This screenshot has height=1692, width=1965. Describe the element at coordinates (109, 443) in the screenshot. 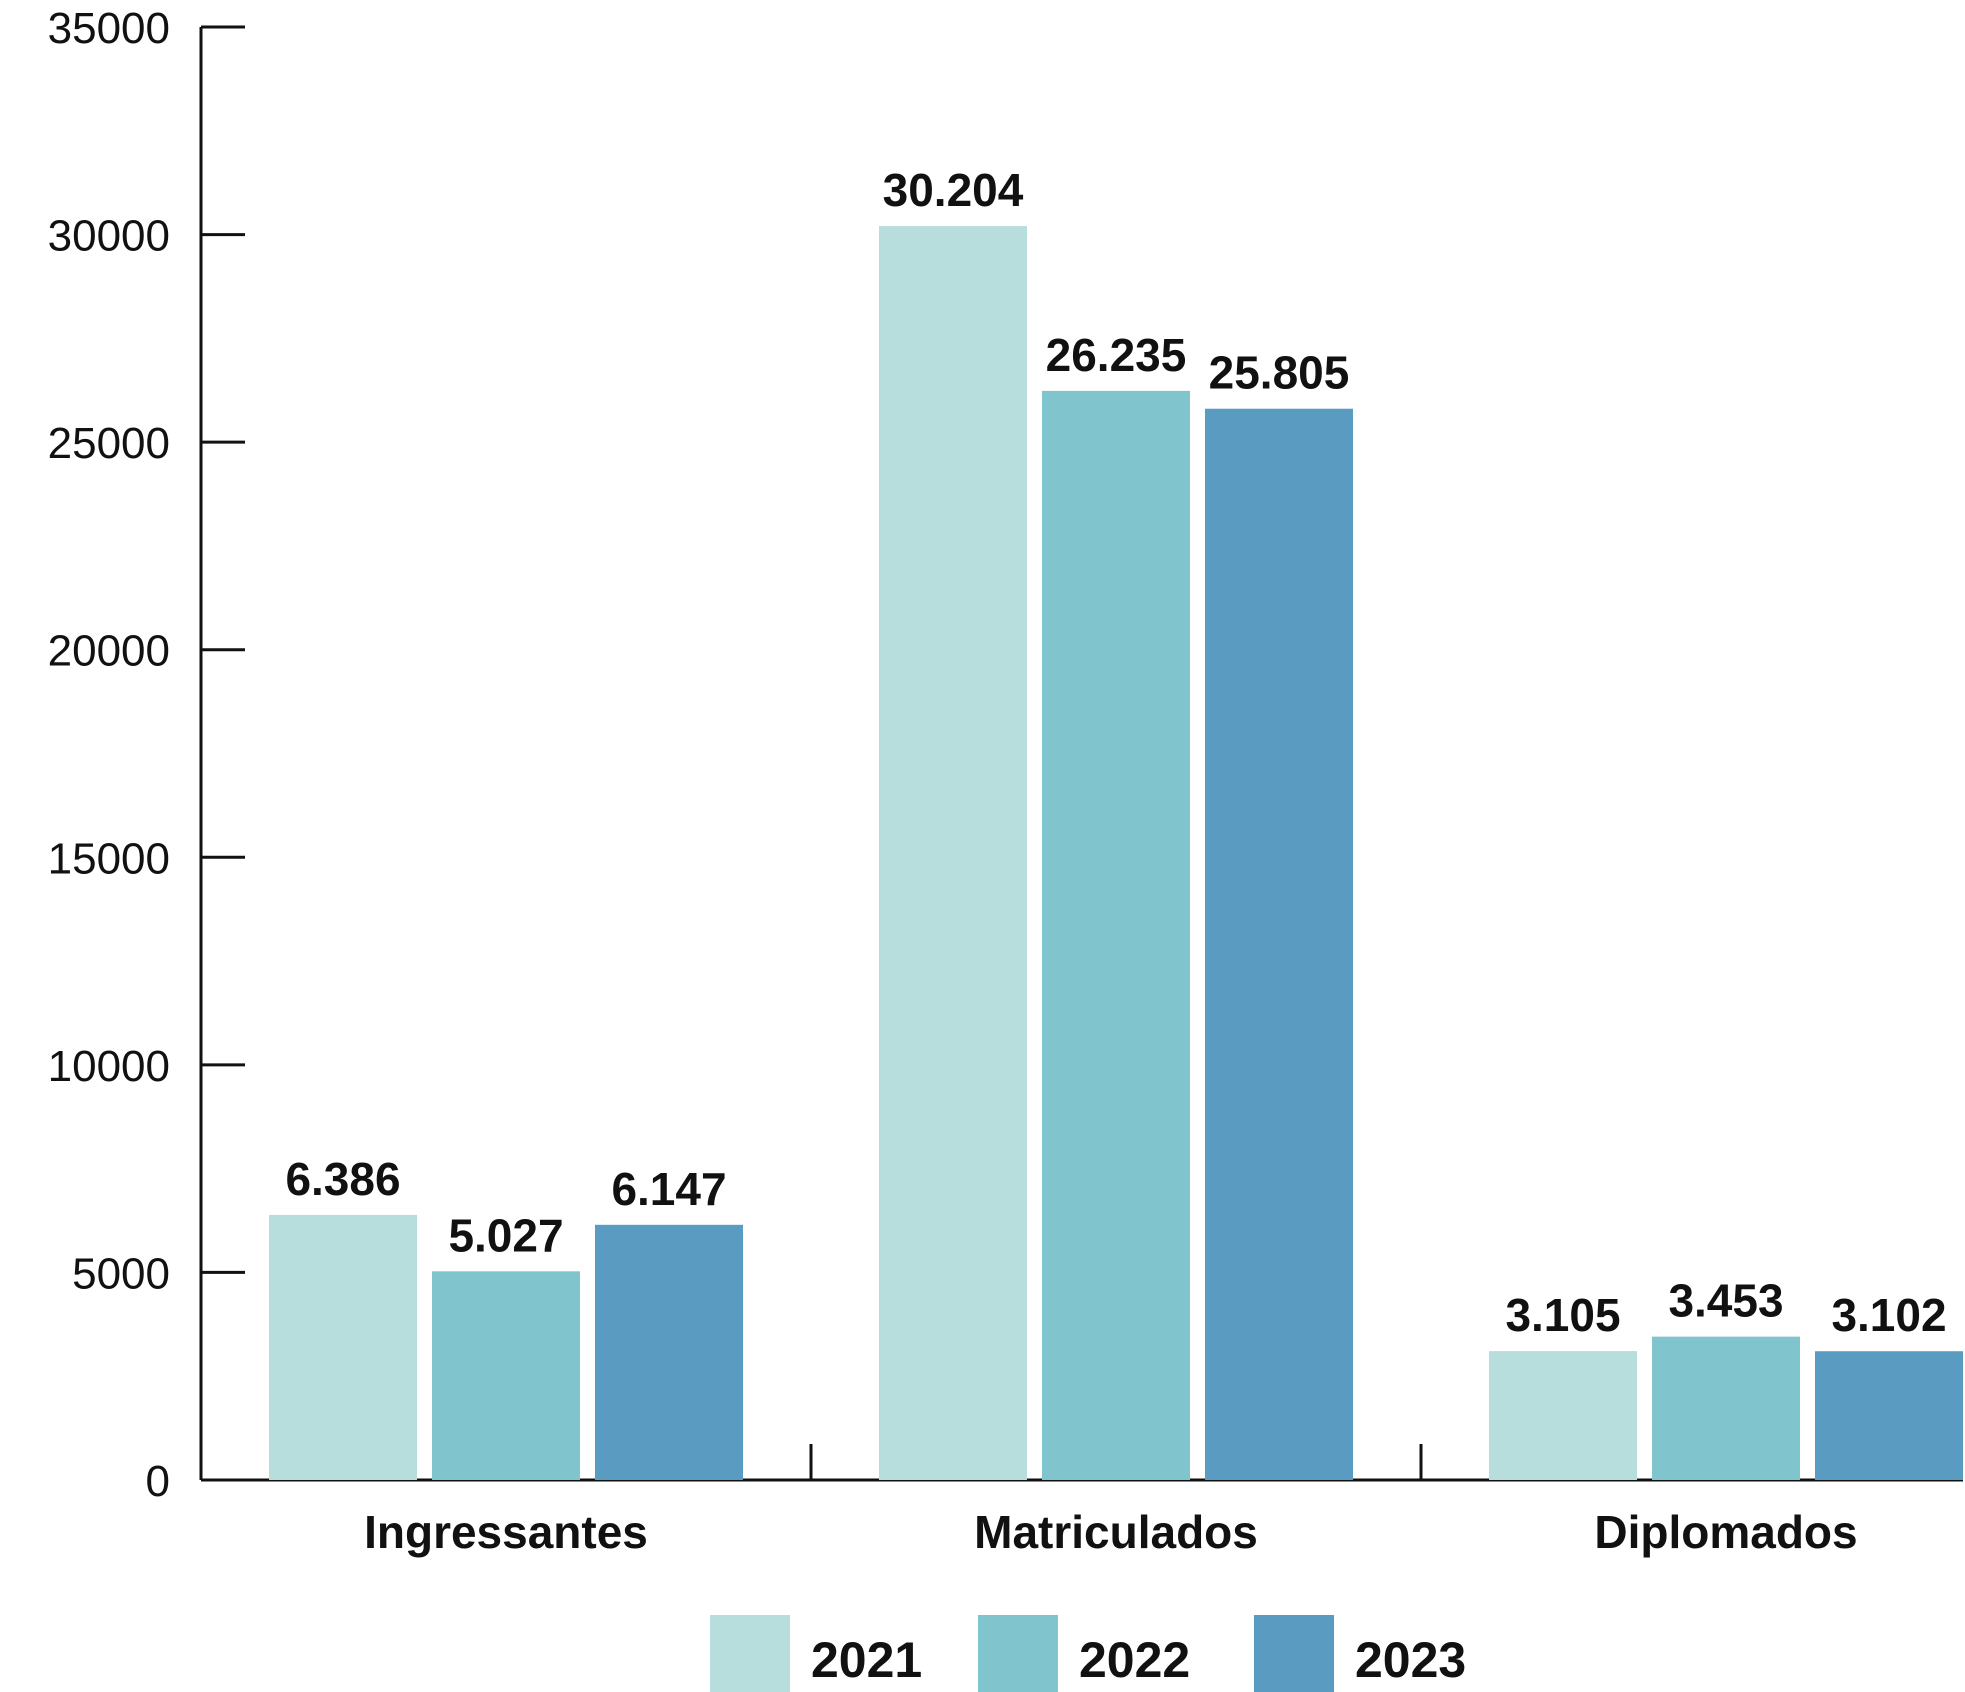

I see `y-tick-label: 25000` at that location.